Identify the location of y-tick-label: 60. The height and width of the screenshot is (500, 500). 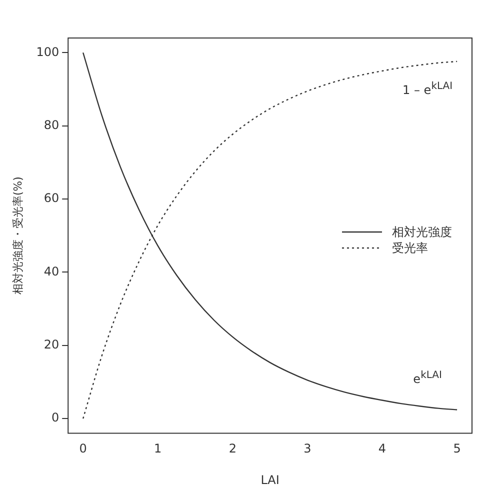
(52, 198).